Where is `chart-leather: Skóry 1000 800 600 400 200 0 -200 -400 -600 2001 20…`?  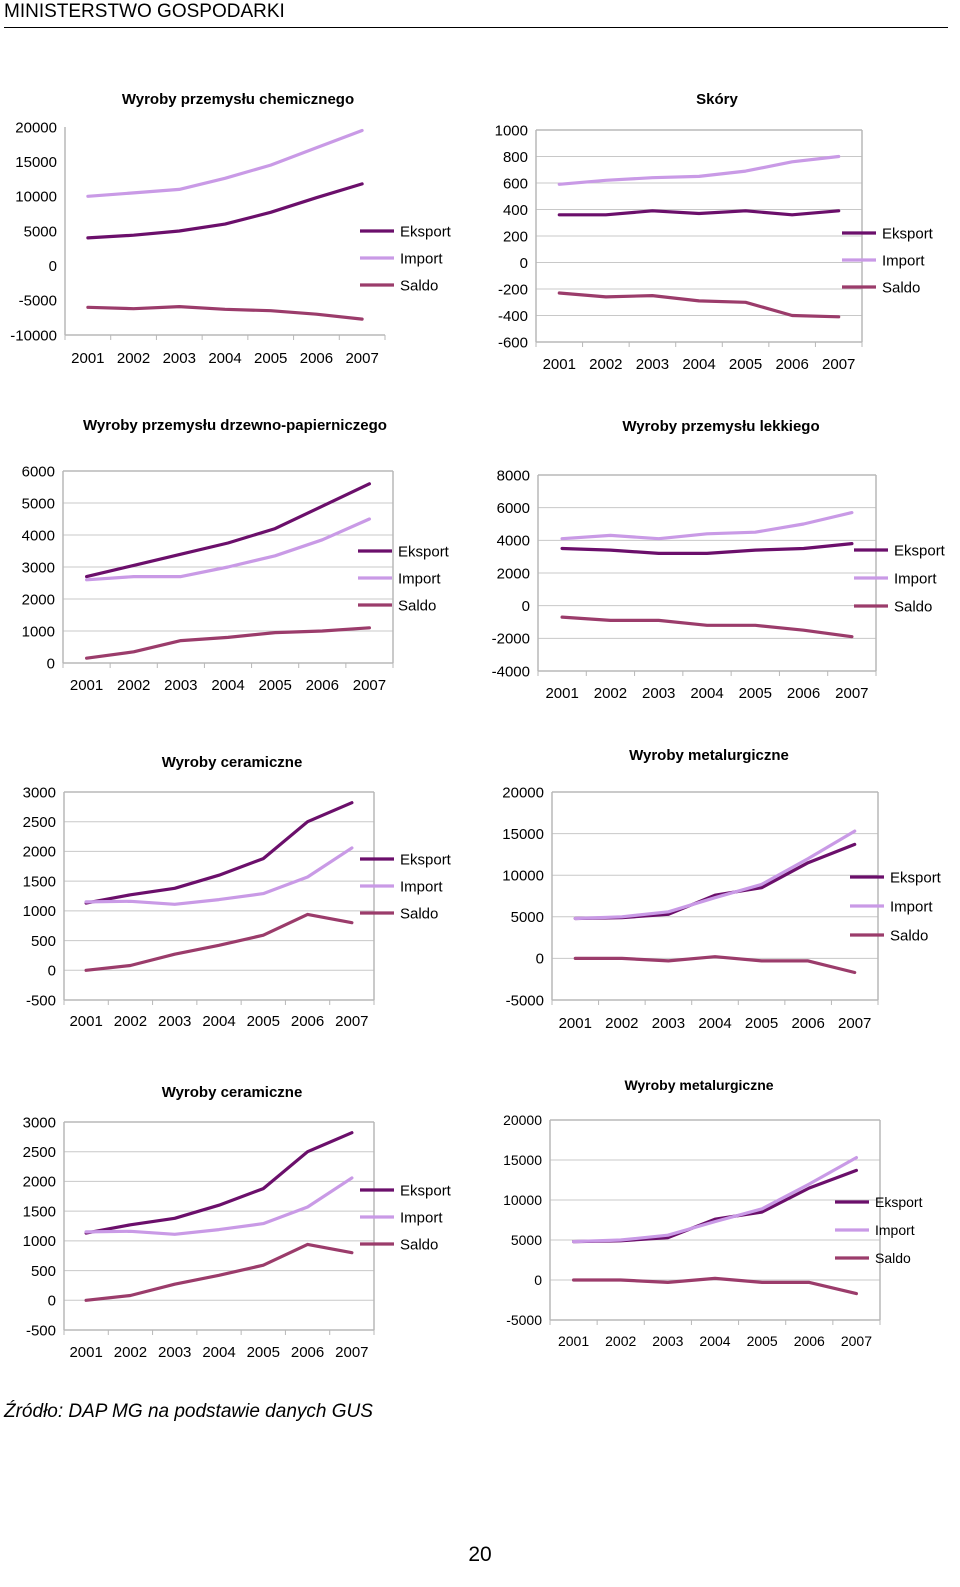
chart-leather: Skóry 1000 800 600 400 200 0 -200 -400 -600 2001 20… is located at coordinates (715, 235).